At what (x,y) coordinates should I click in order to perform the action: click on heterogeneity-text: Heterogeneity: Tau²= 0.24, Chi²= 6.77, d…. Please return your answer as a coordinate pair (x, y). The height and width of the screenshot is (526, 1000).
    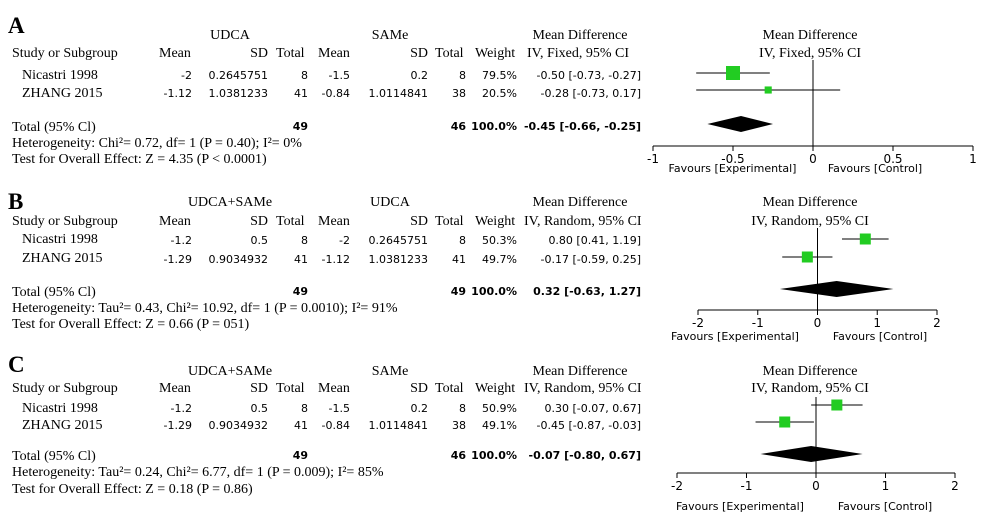
    Looking at the image, I should click on (198, 472).